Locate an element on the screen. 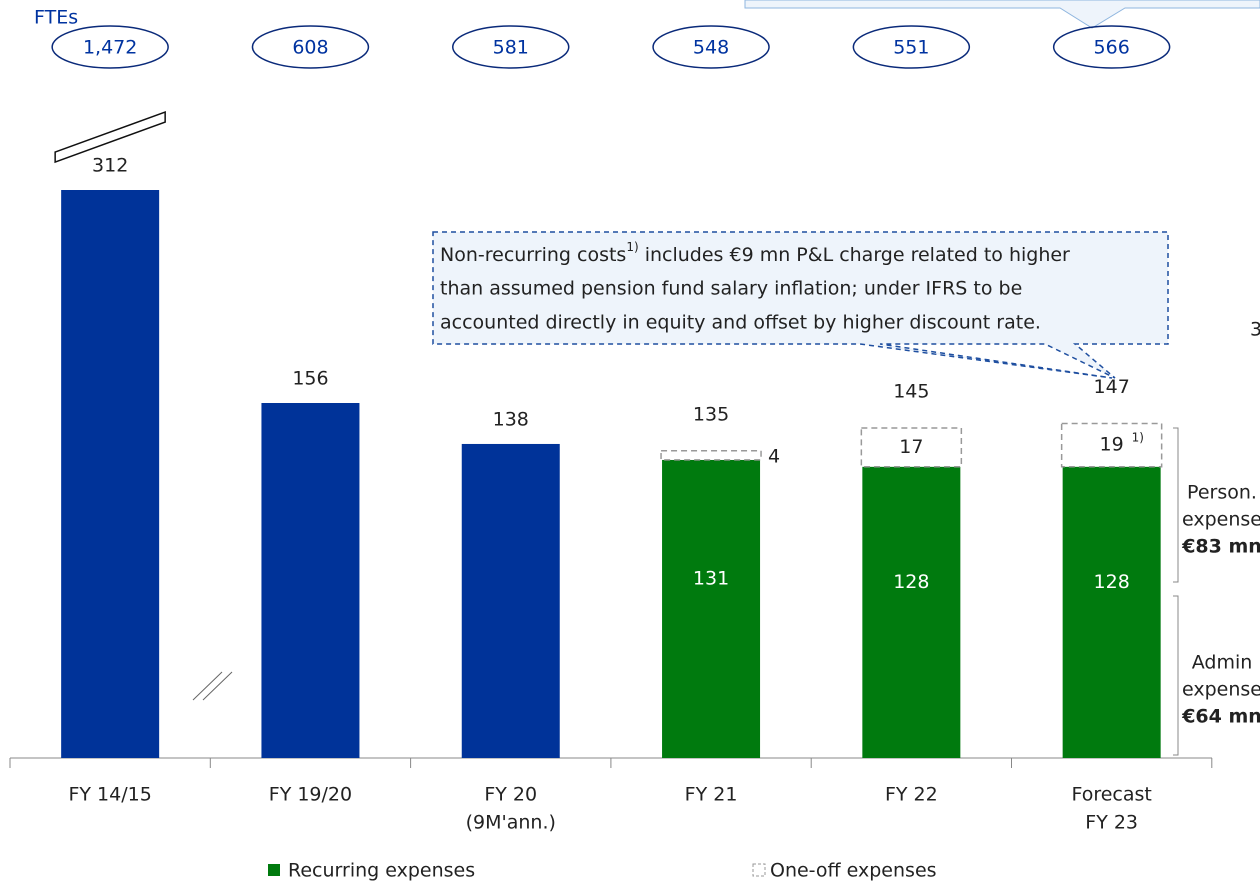 This screenshot has width=1260, height=881. value-label: 19 is located at coordinates (1112, 445).